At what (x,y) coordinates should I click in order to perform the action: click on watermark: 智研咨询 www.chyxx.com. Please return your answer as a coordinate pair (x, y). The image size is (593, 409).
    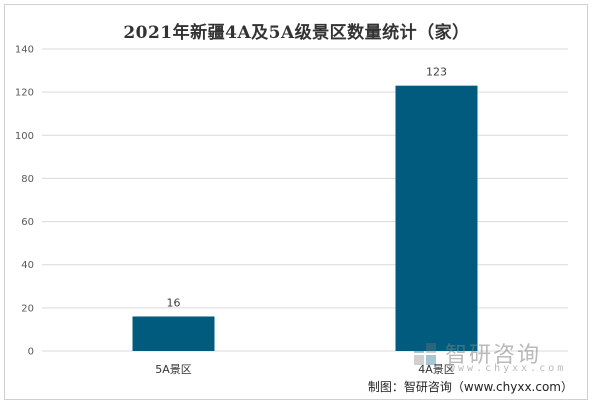
    Looking at the image, I should click on (498, 355).